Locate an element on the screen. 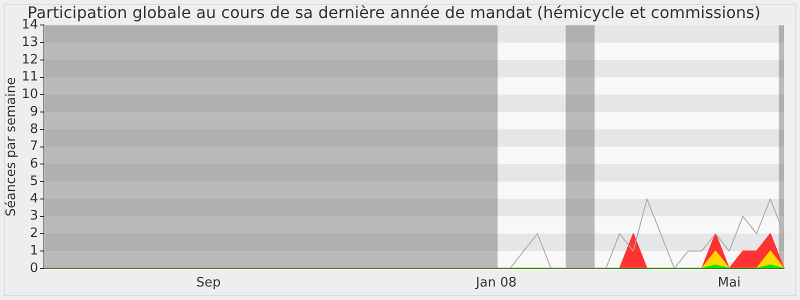 The width and height of the screenshot is (800, 300). y-tick-label: 7 is located at coordinates (34, 146).